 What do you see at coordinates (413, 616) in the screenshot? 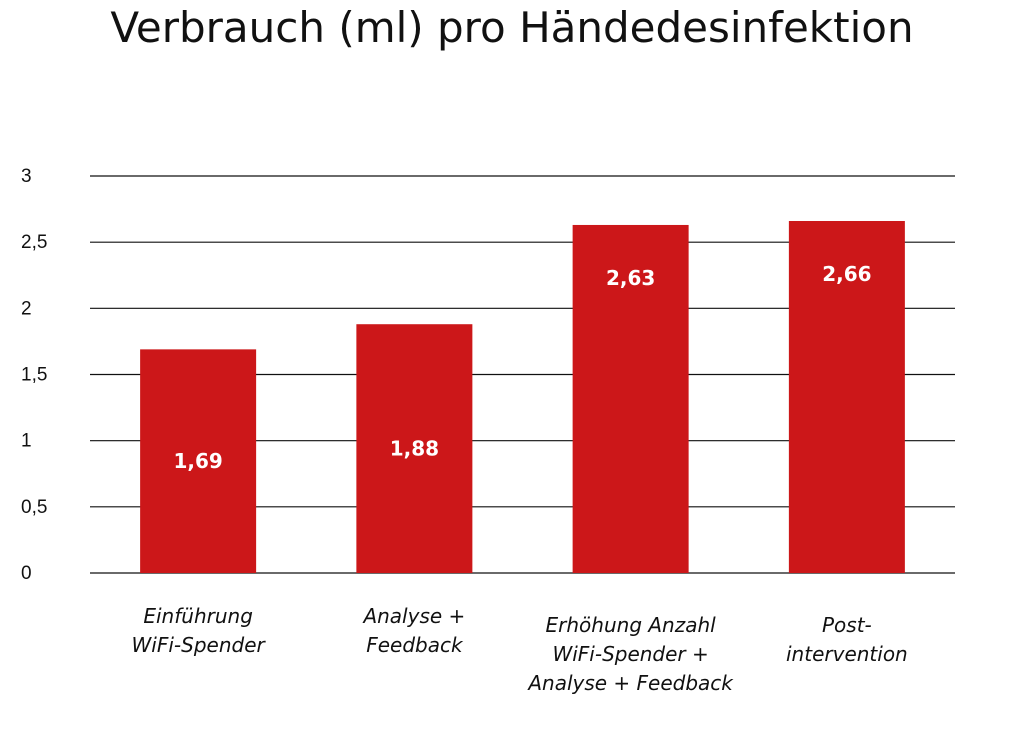
I see `category-label: Analyse +` at bounding box center [413, 616].